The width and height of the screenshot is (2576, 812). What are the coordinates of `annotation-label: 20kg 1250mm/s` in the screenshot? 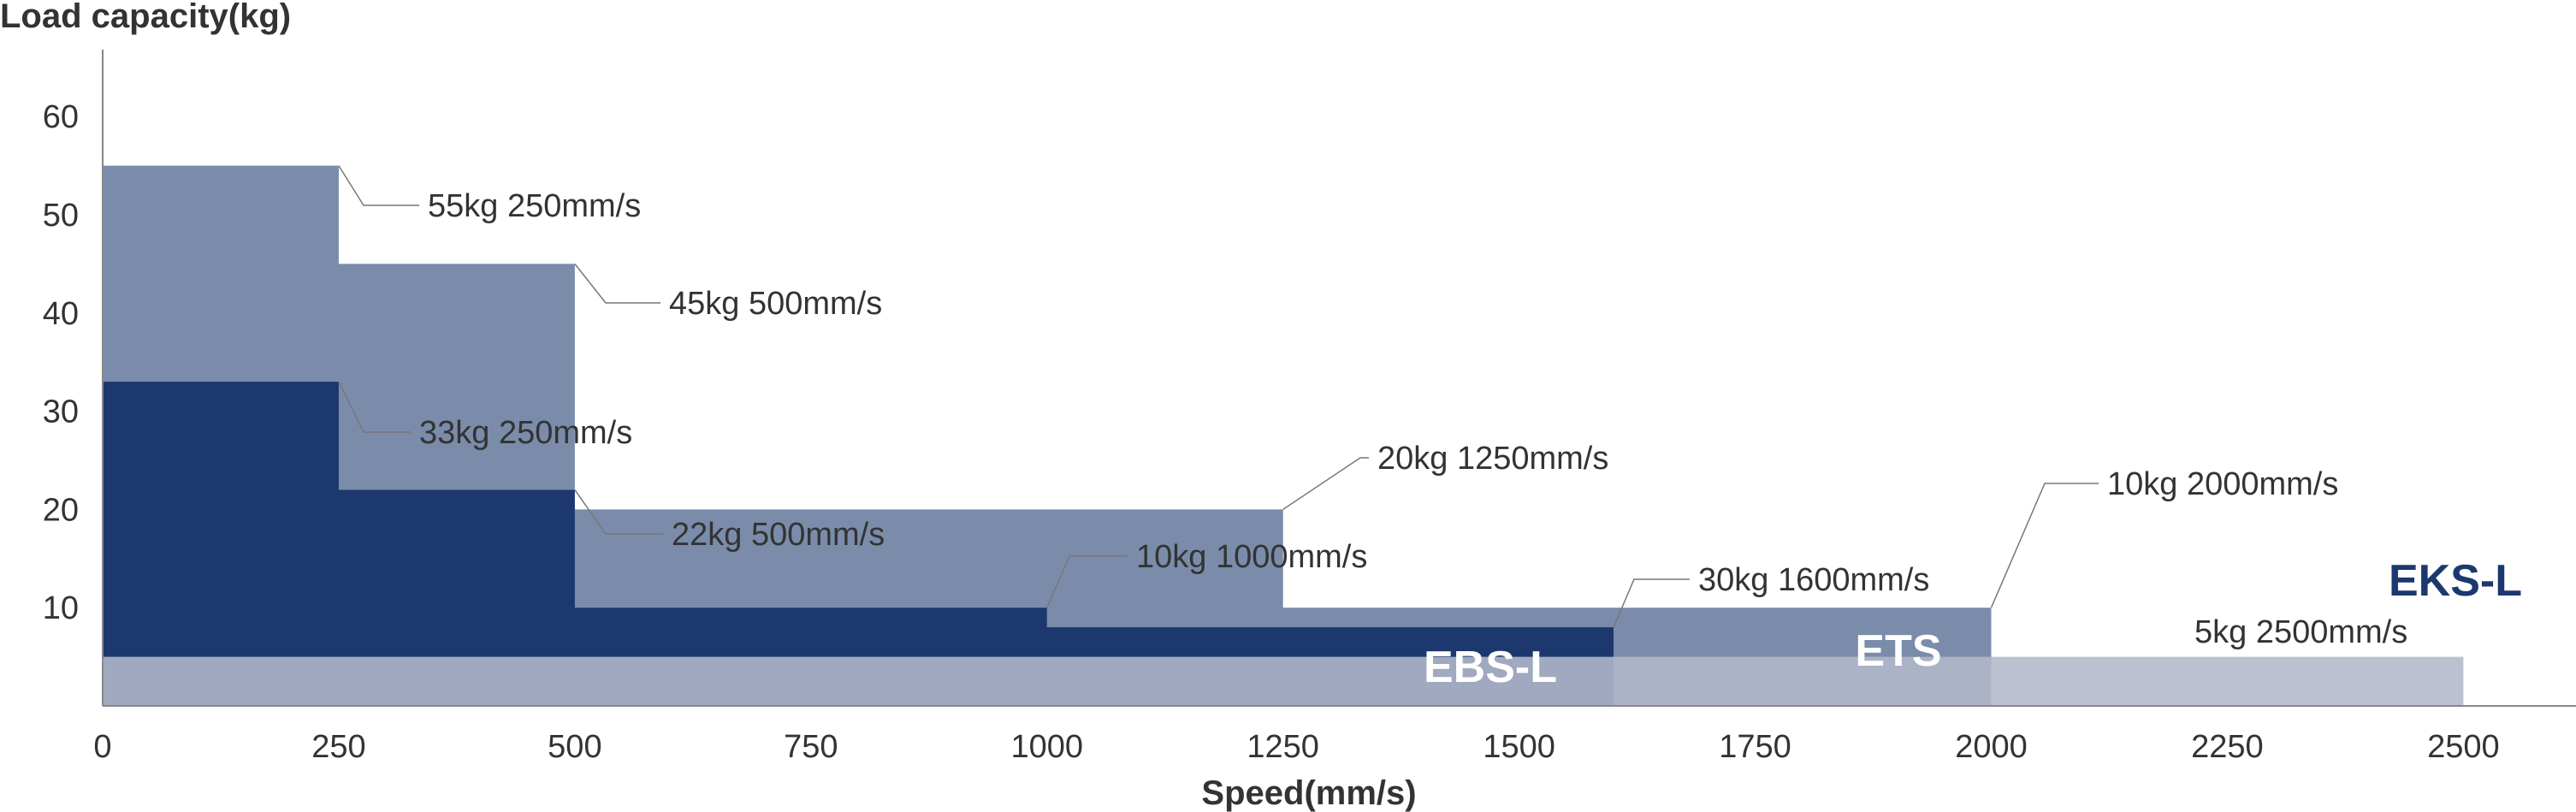 It's located at (1492, 459).